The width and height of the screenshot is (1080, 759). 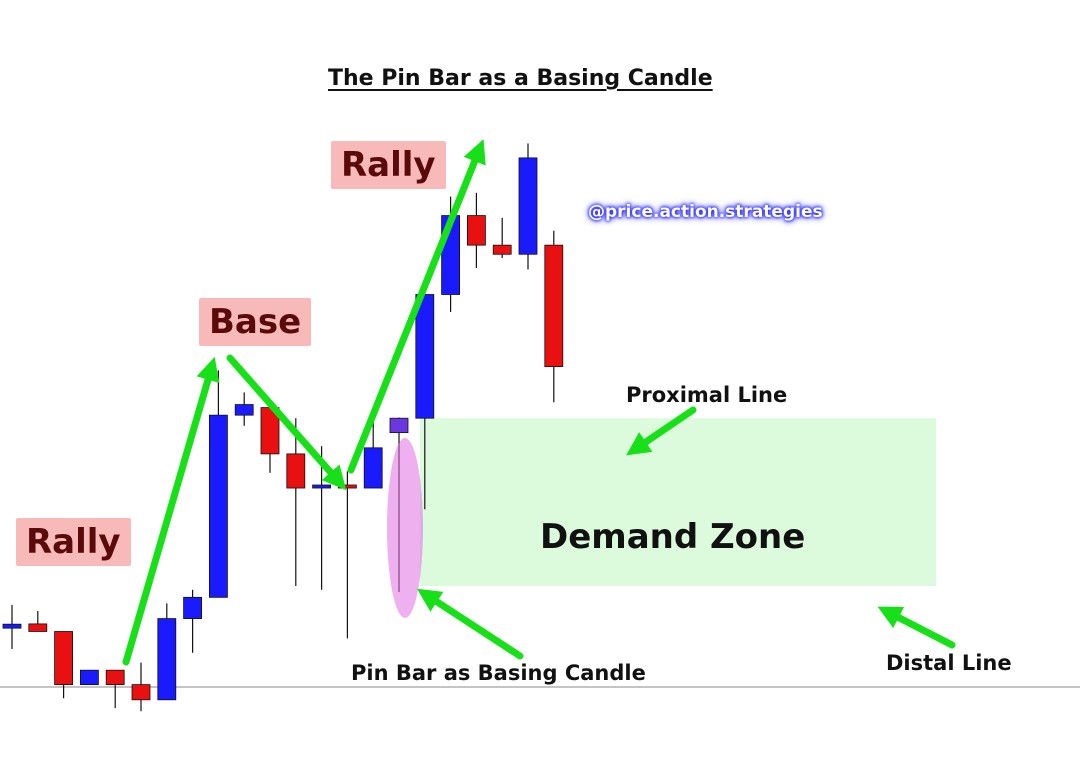 I want to click on arrow-proximal, so click(x=661, y=431).